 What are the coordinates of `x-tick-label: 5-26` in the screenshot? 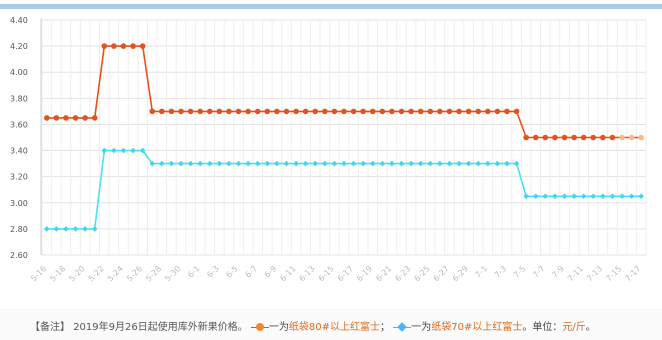 It's located at (134, 273).